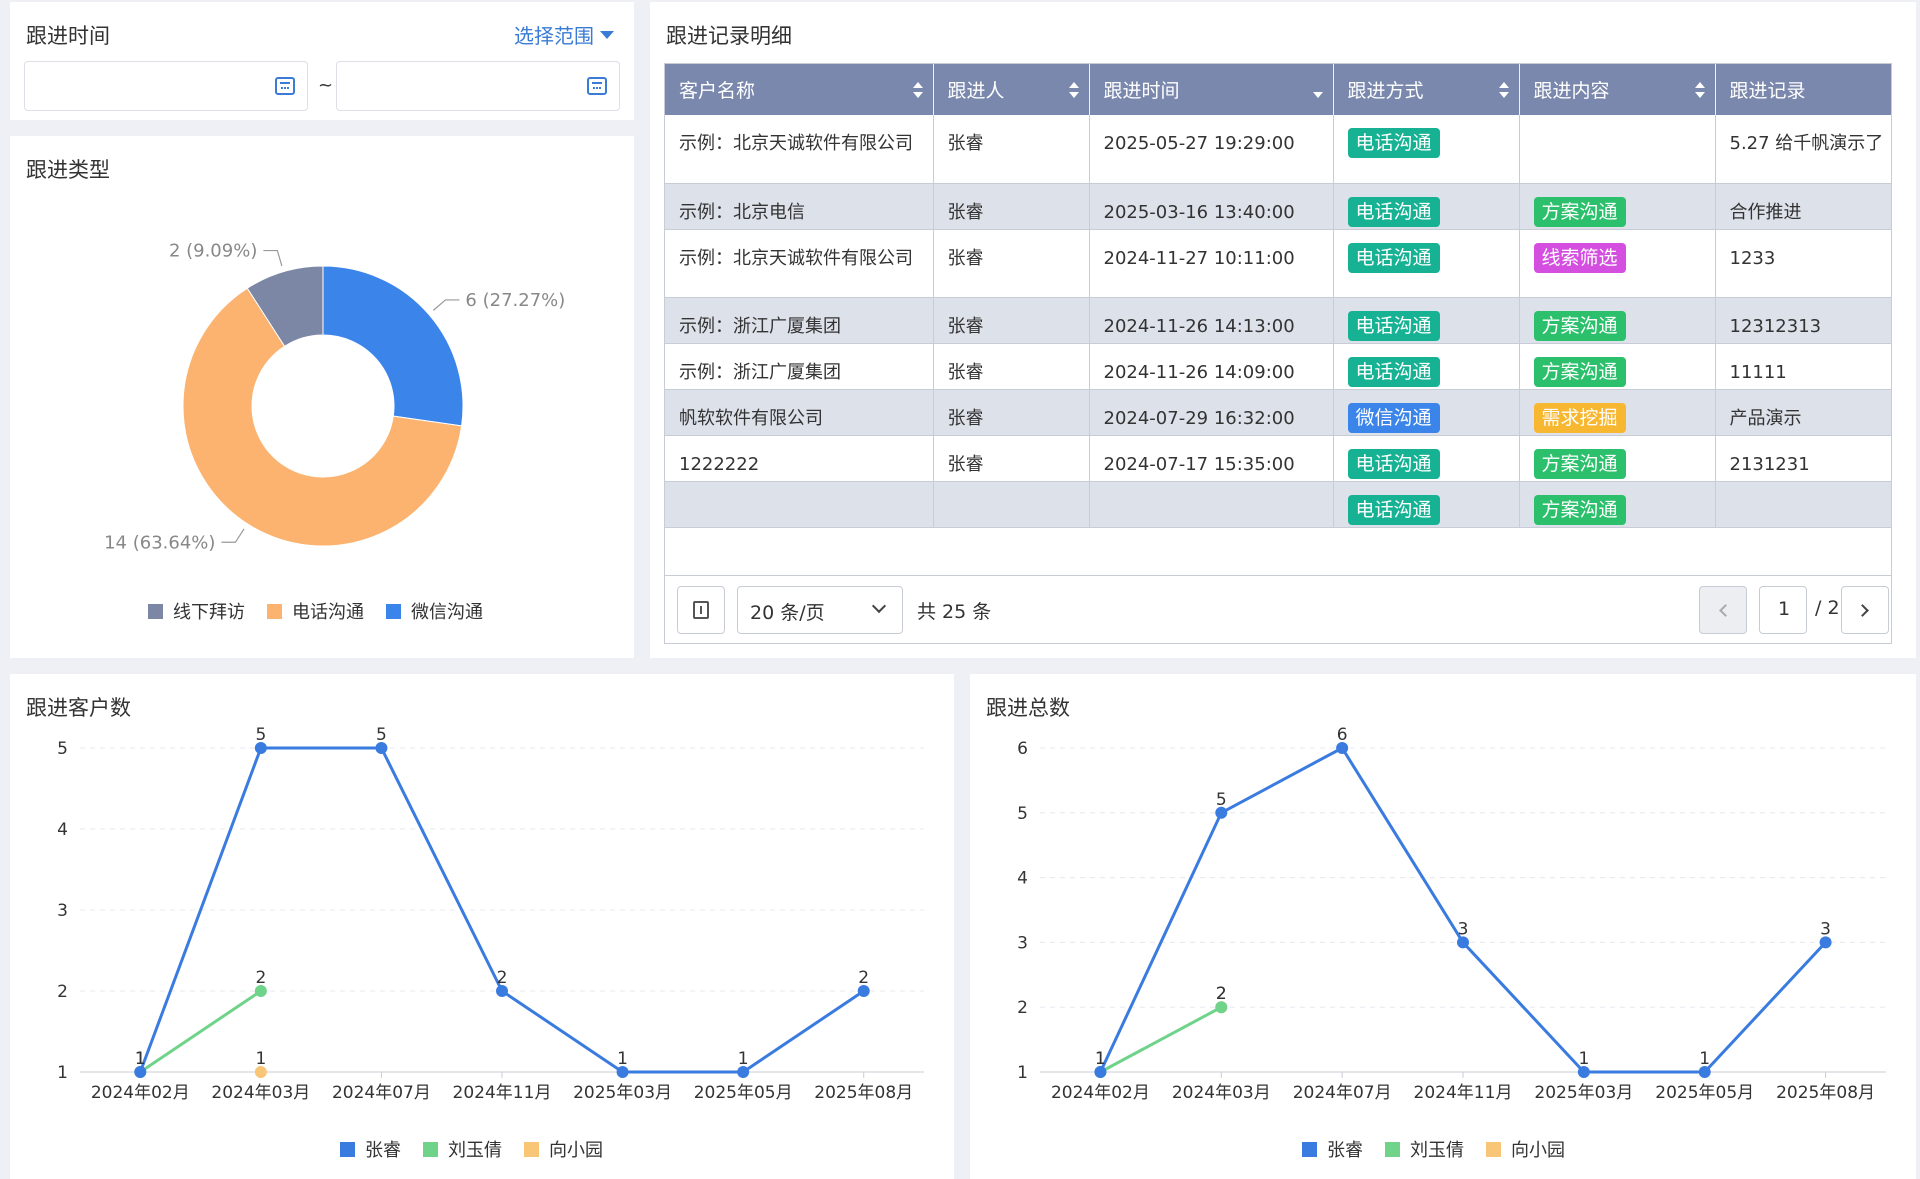  What do you see at coordinates (1211, 504) in the screenshot?
I see `cell-time` at bounding box center [1211, 504].